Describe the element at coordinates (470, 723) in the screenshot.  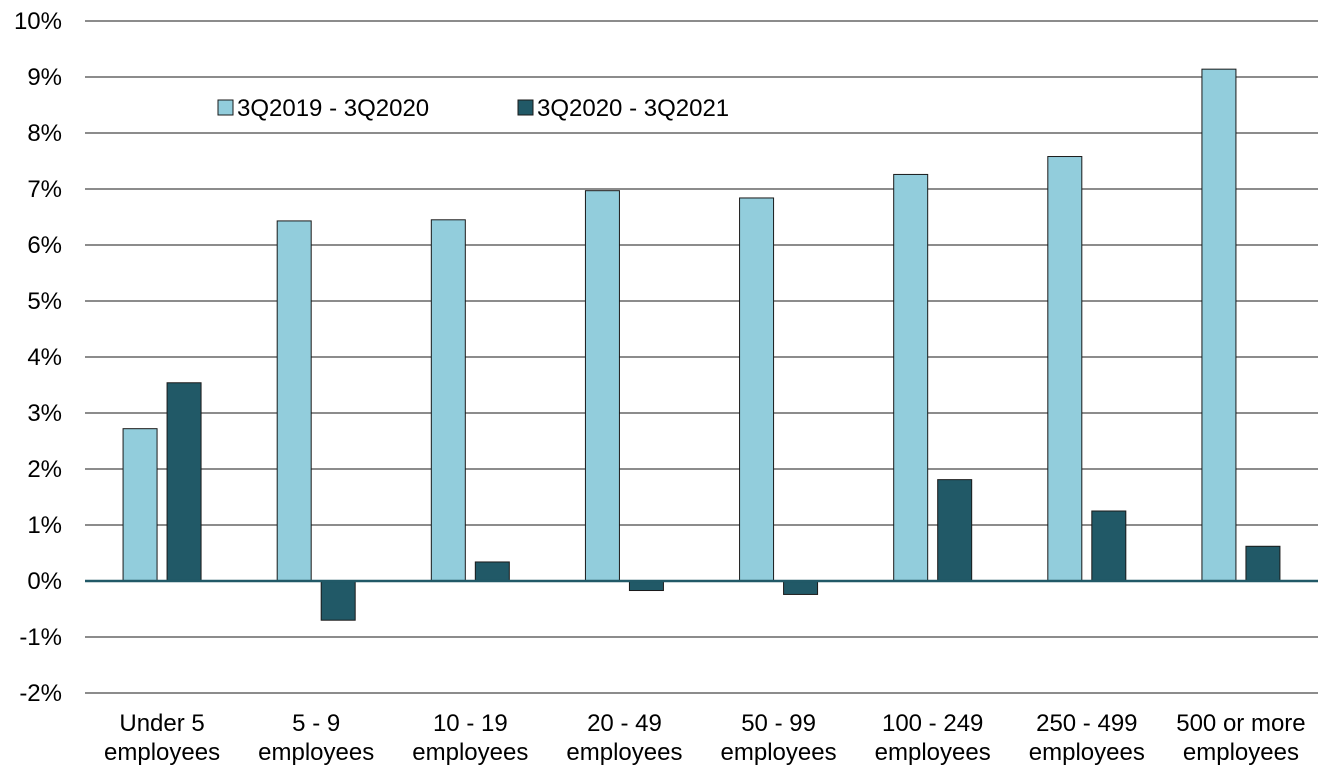
I see `x-tick-label: 10 - 19` at that location.